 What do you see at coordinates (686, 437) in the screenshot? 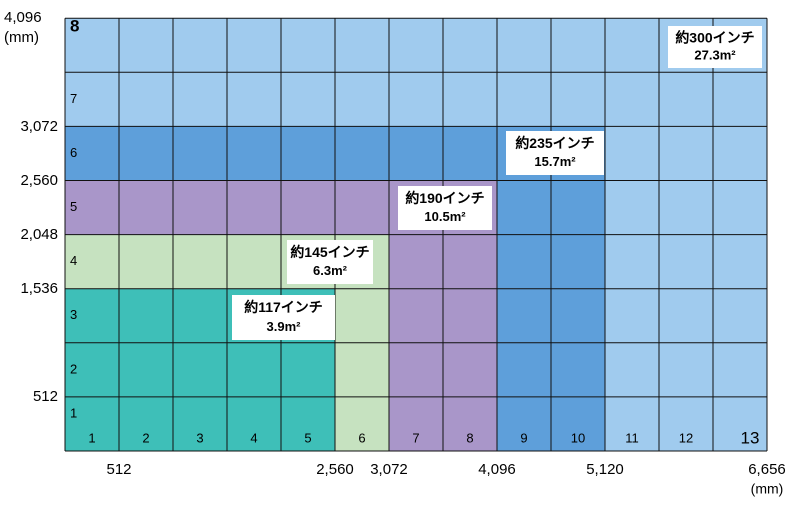
I see `column-number: 12` at bounding box center [686, 437].